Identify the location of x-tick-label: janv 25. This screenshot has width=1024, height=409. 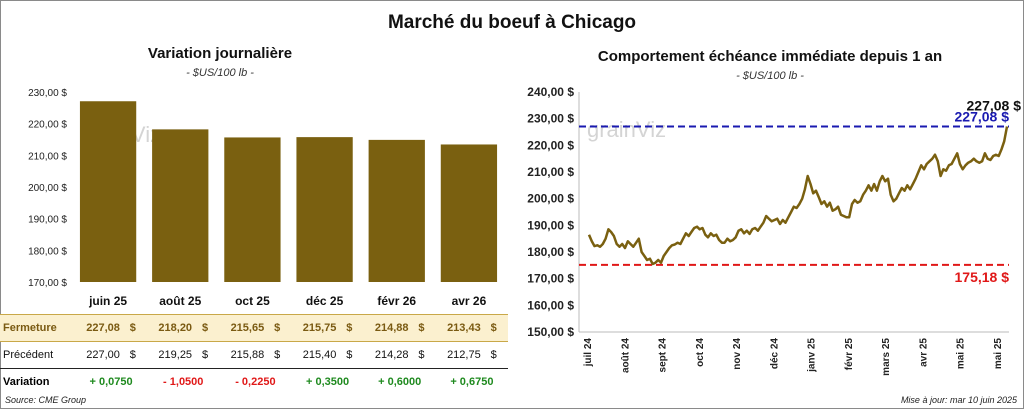
(812, 355).